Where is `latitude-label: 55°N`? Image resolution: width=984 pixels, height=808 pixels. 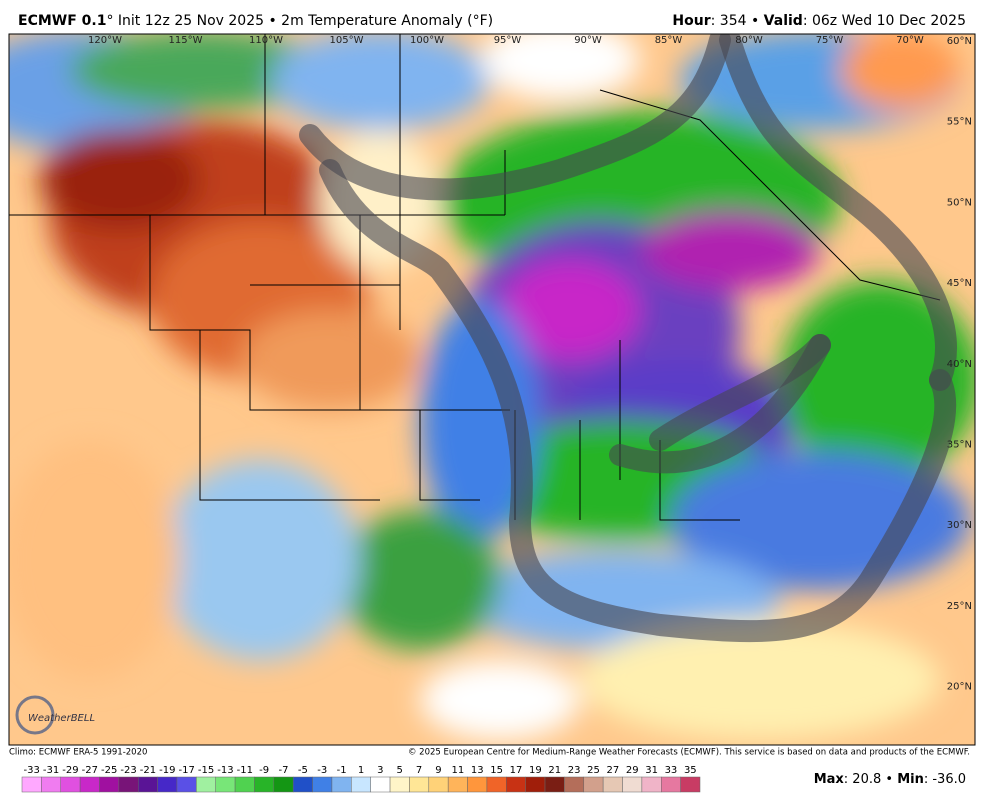 latitude-label: 55°N is located at coordinates (959, 122).